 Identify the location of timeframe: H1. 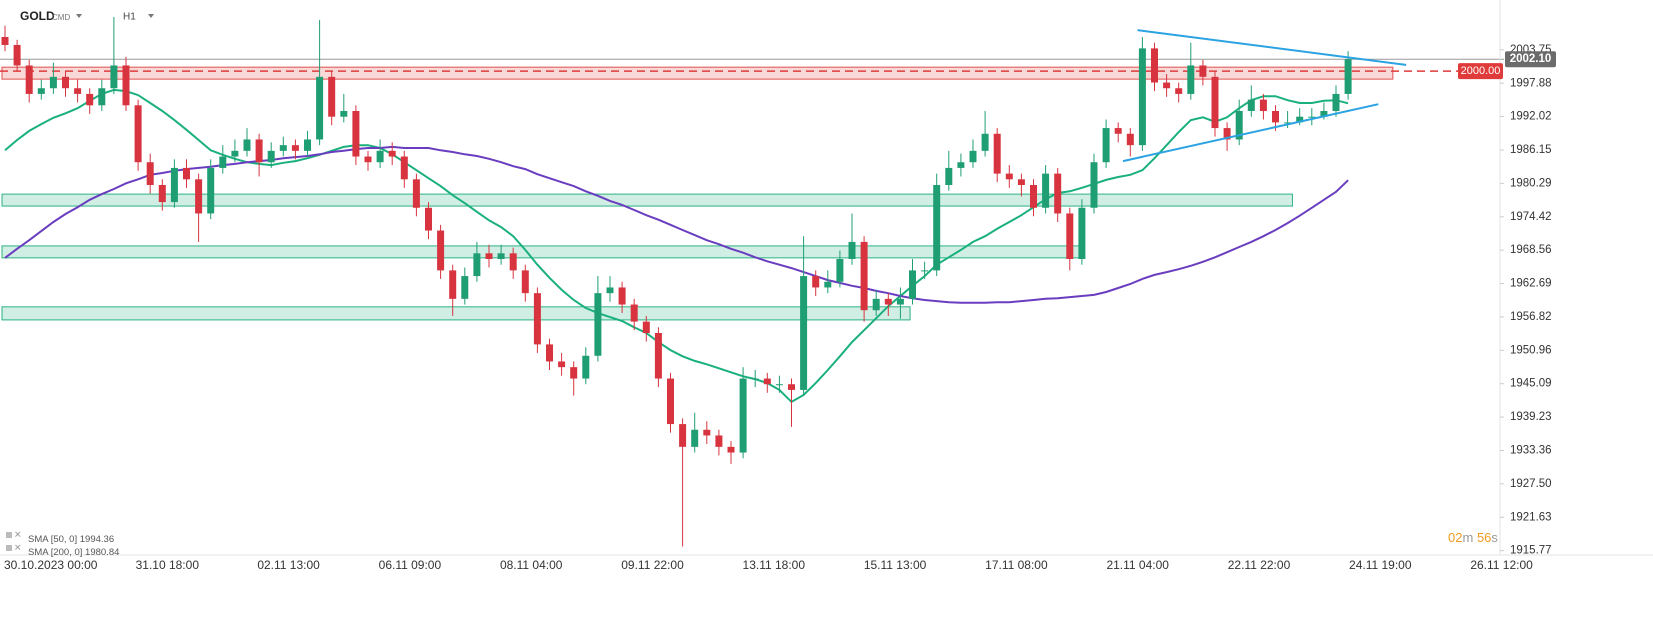
(129, 17).